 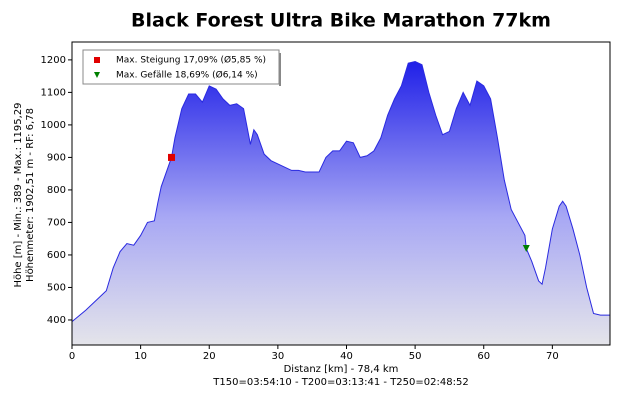 I want to click on legend-label: Max. Steigung 17,09% (Ø5,85 %), so click(x=191, y=60).